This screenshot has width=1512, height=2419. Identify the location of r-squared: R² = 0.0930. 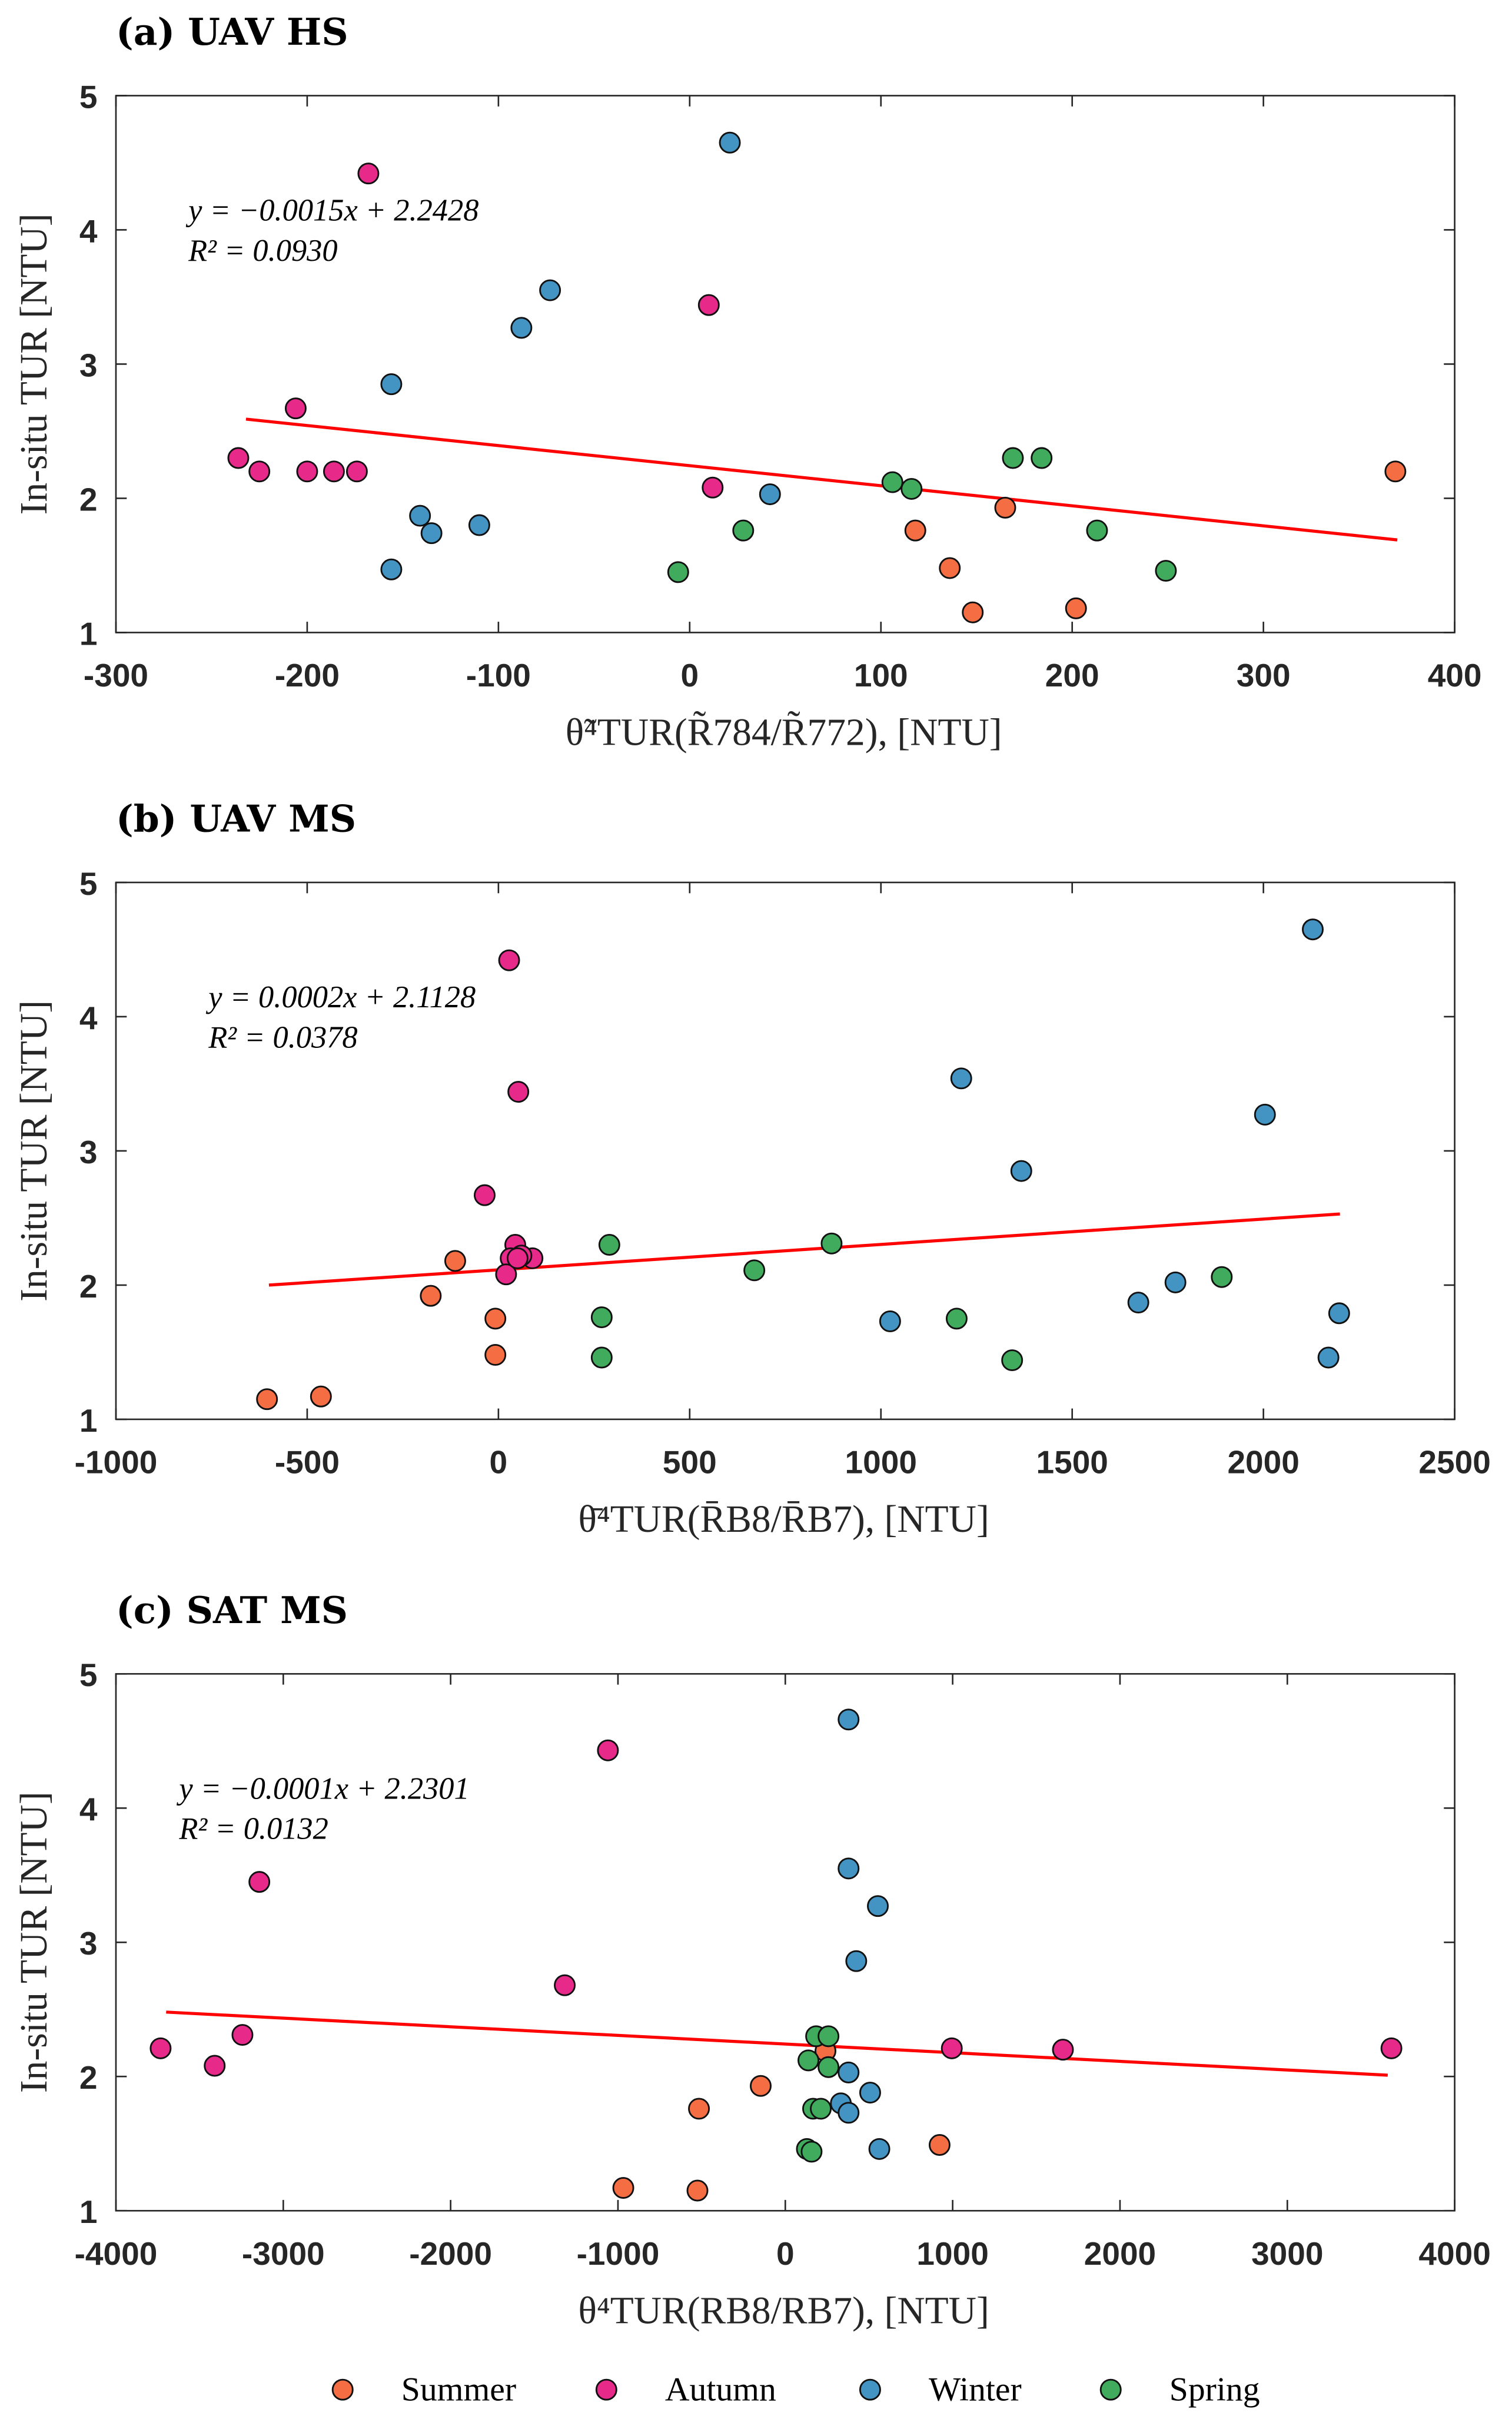
(262, 251).